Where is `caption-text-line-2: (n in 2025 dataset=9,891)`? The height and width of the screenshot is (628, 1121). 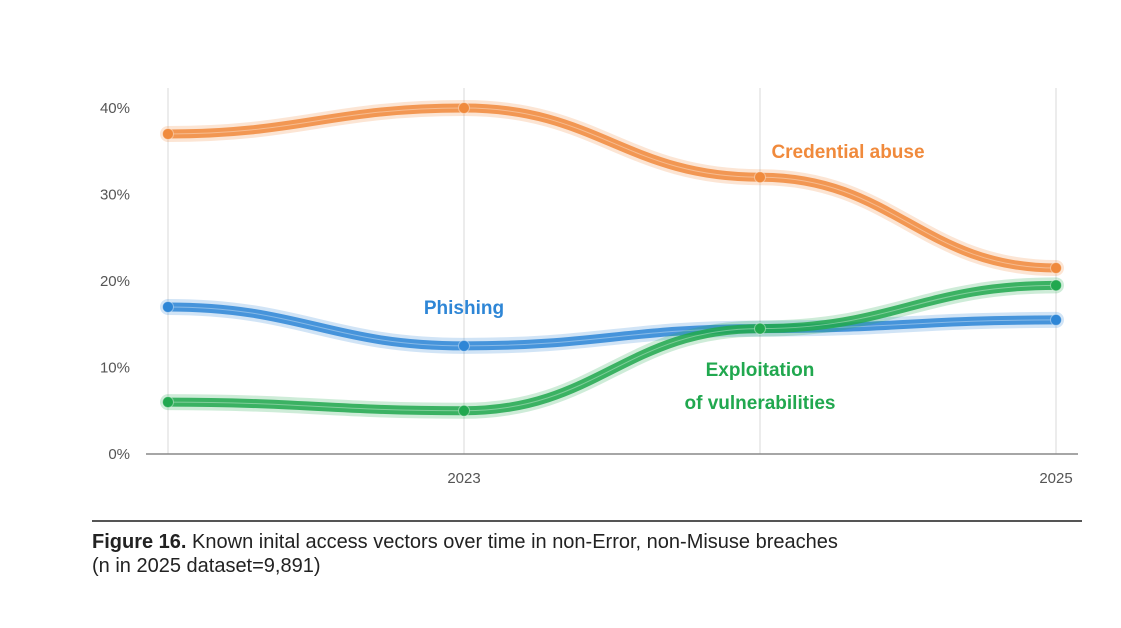 caption-text-line-2: (n in 2025 dataset=9,891) is located at coordinates (206, 566).